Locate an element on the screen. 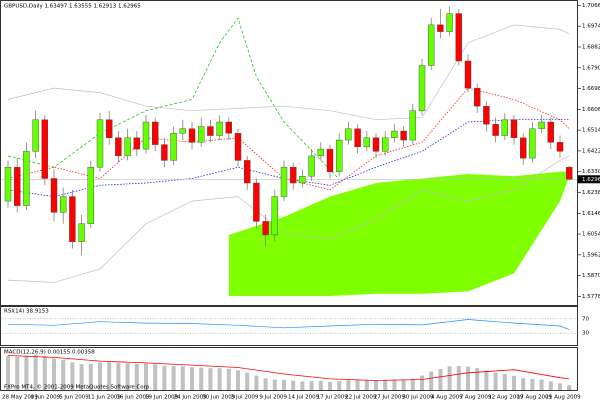  x-date-label: 28 May 2009 is located at coordinates (20, 398).